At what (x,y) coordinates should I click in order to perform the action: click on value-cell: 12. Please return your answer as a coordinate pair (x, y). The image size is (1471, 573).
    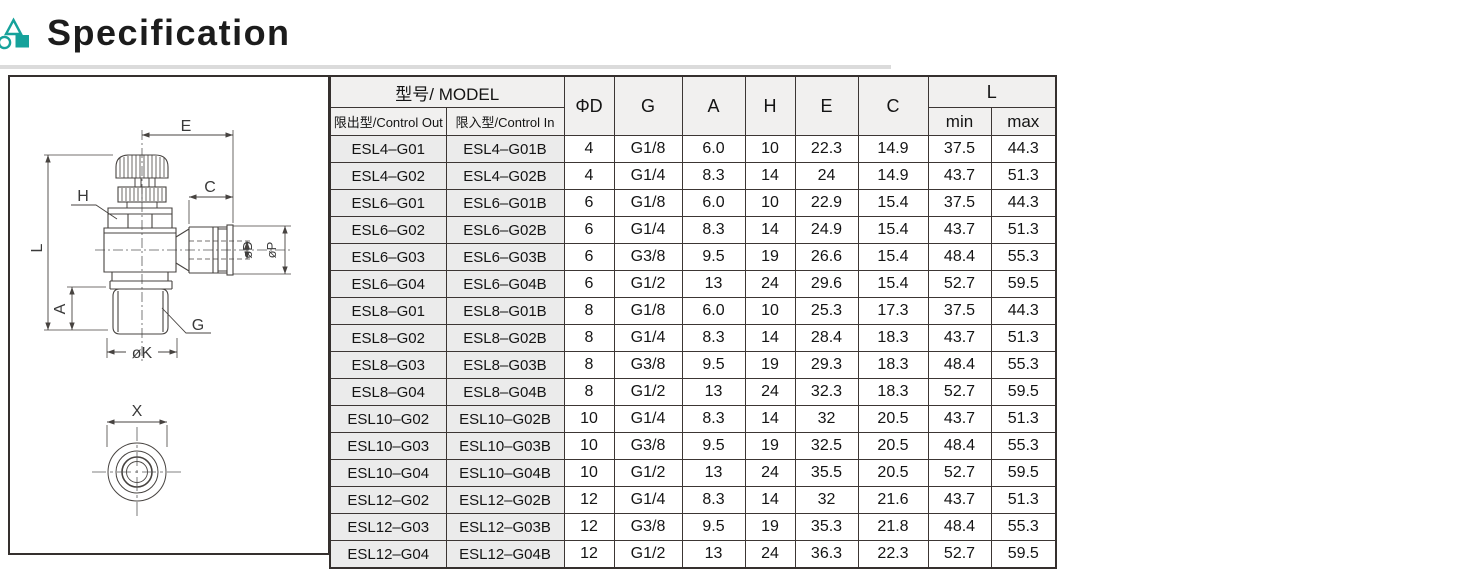
    Looking at the image, I should click on (589, 554).